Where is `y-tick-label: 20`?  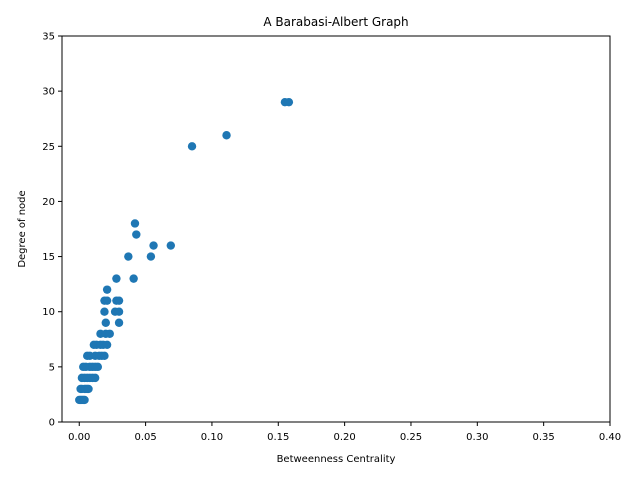
y-tick-label: 20 is located at coordinates (48, 202).